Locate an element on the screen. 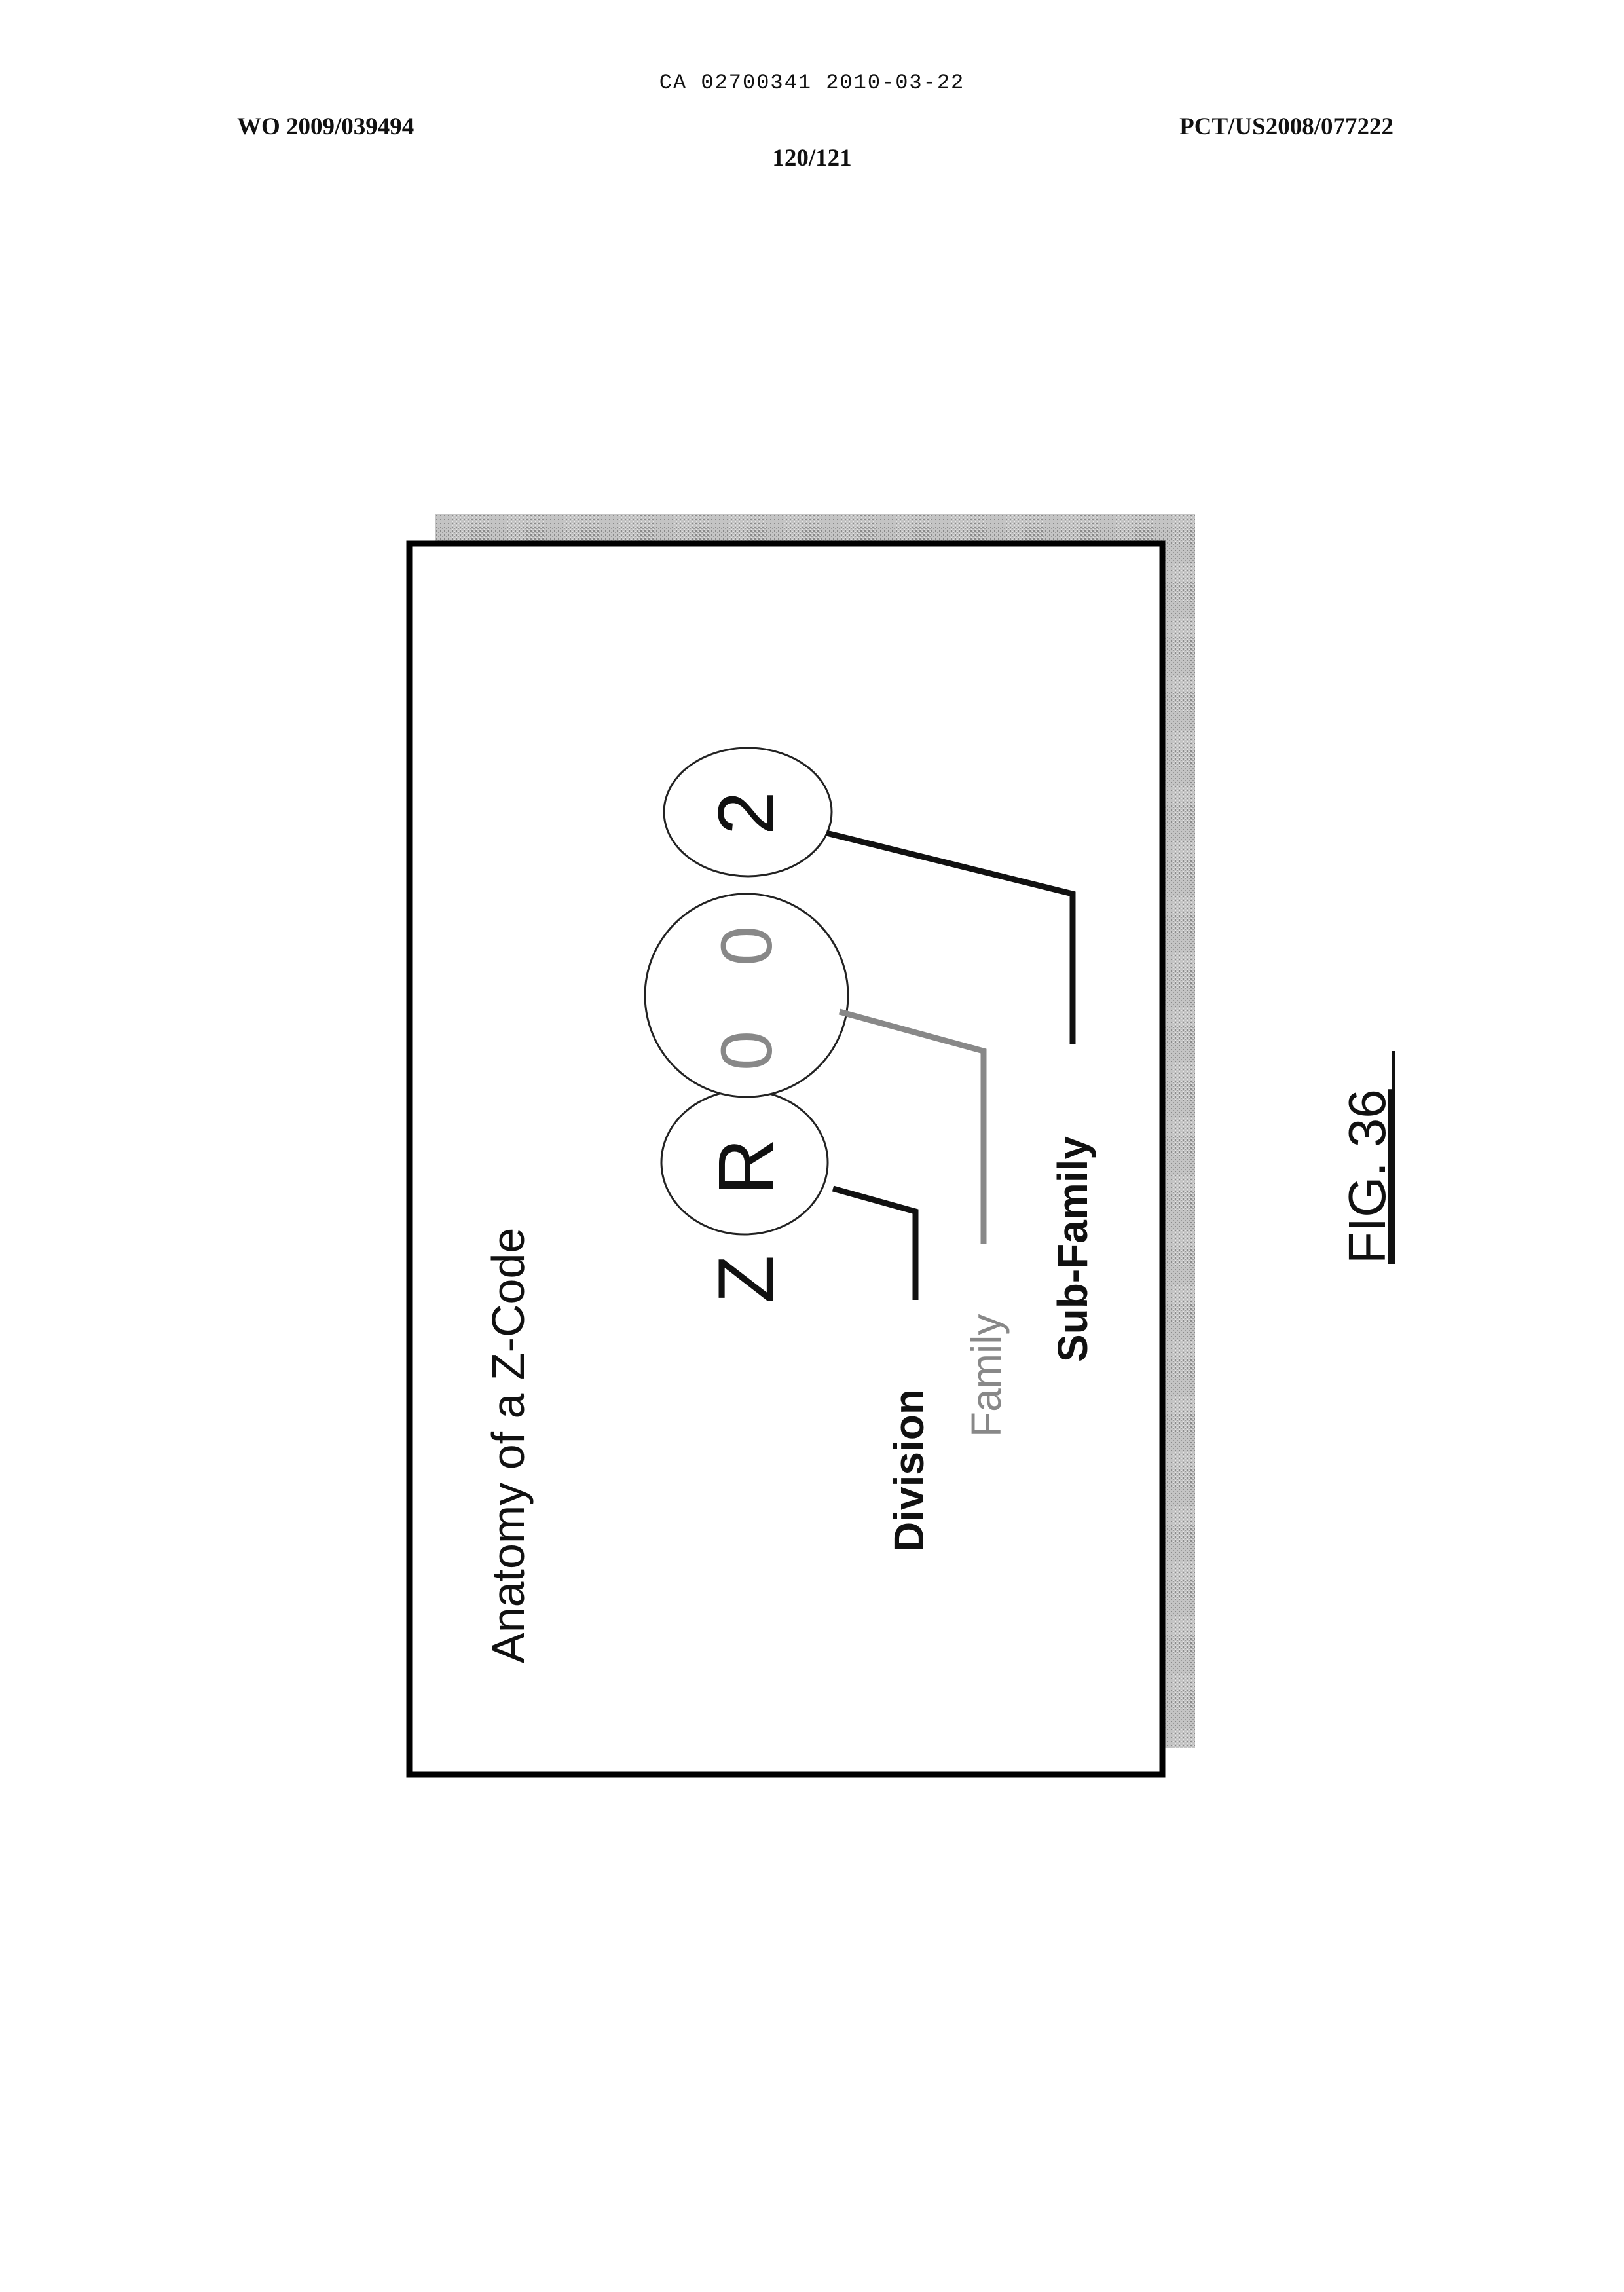 The image size is (1624, 2292). figure-caption: FIG. 36 is located at coordinates (1367, 1176).